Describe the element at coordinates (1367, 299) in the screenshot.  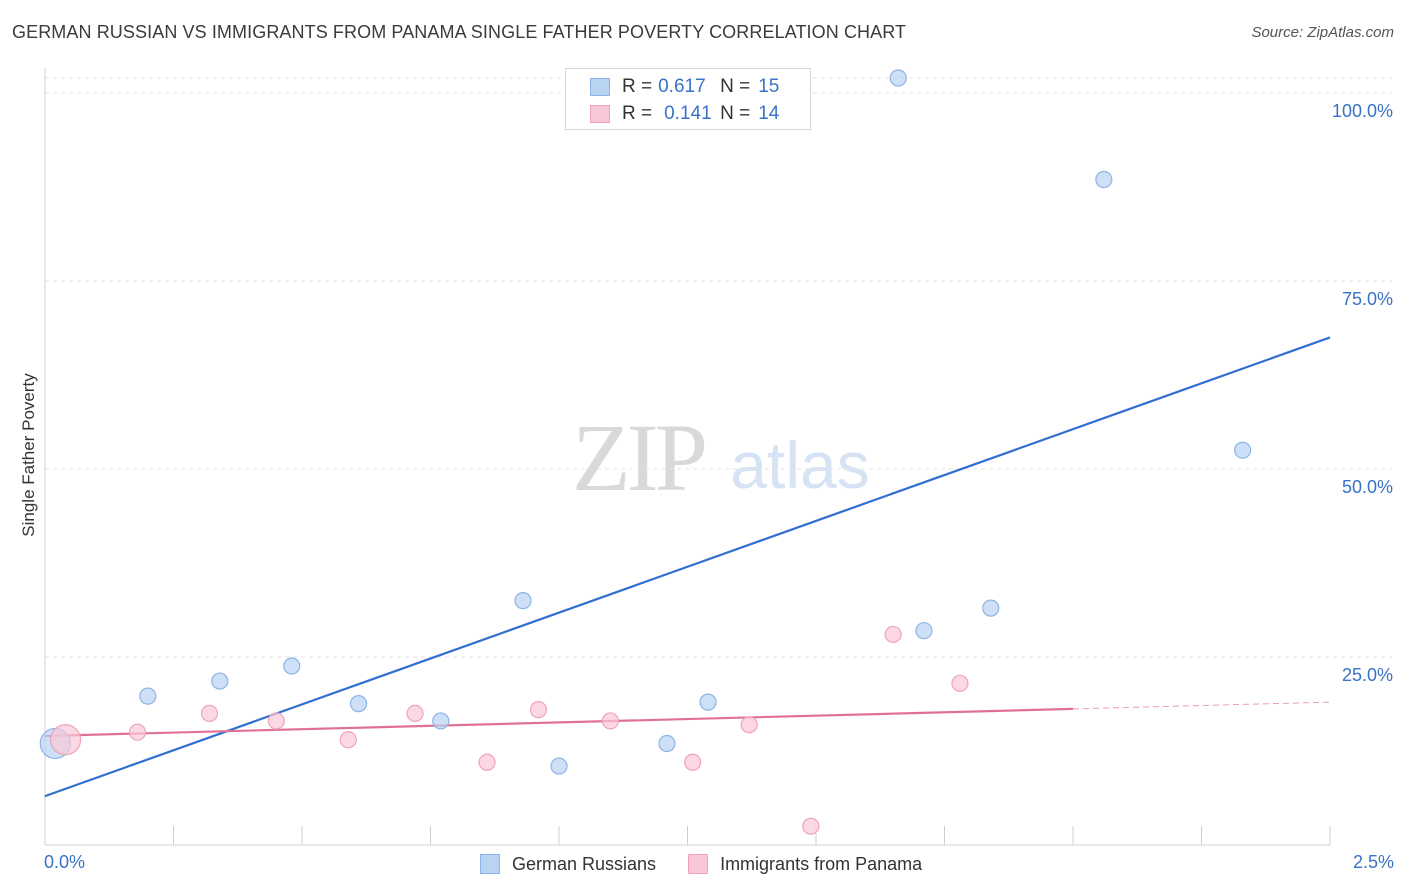
I see `y-tick-label: 75.0%` at that location.